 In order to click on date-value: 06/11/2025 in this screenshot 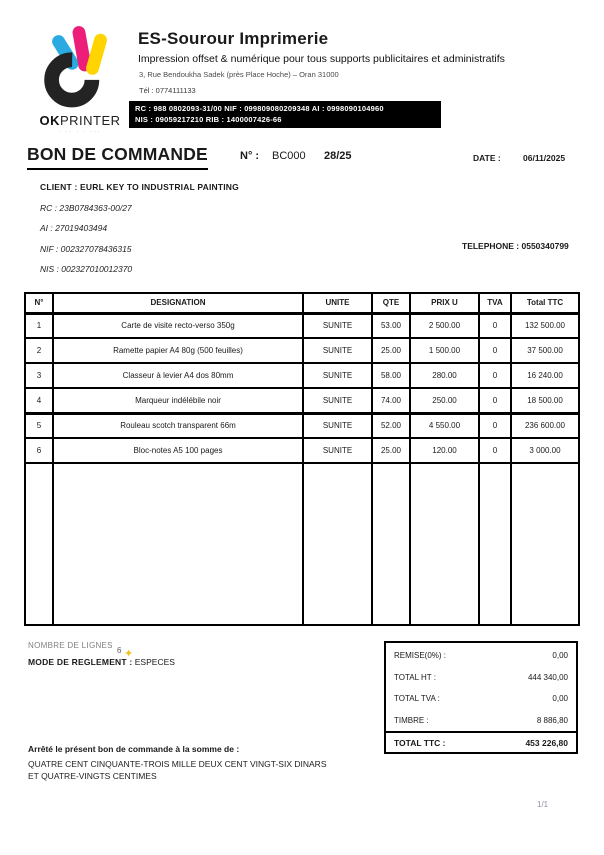, I will do `click(544, 158)`.